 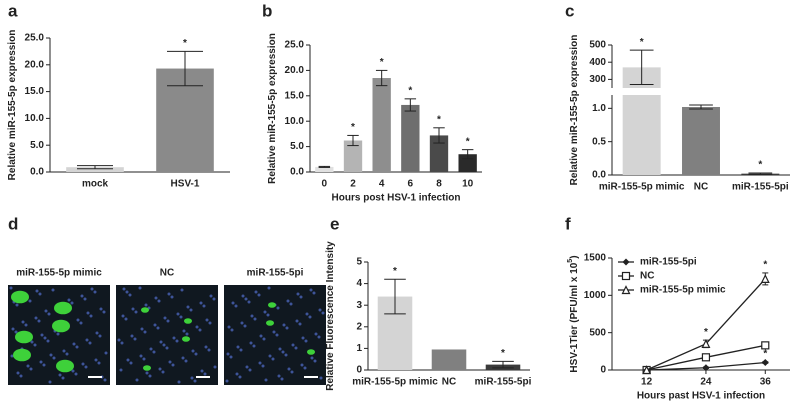 I want to click on micrograph, so click(x=275, y=335).